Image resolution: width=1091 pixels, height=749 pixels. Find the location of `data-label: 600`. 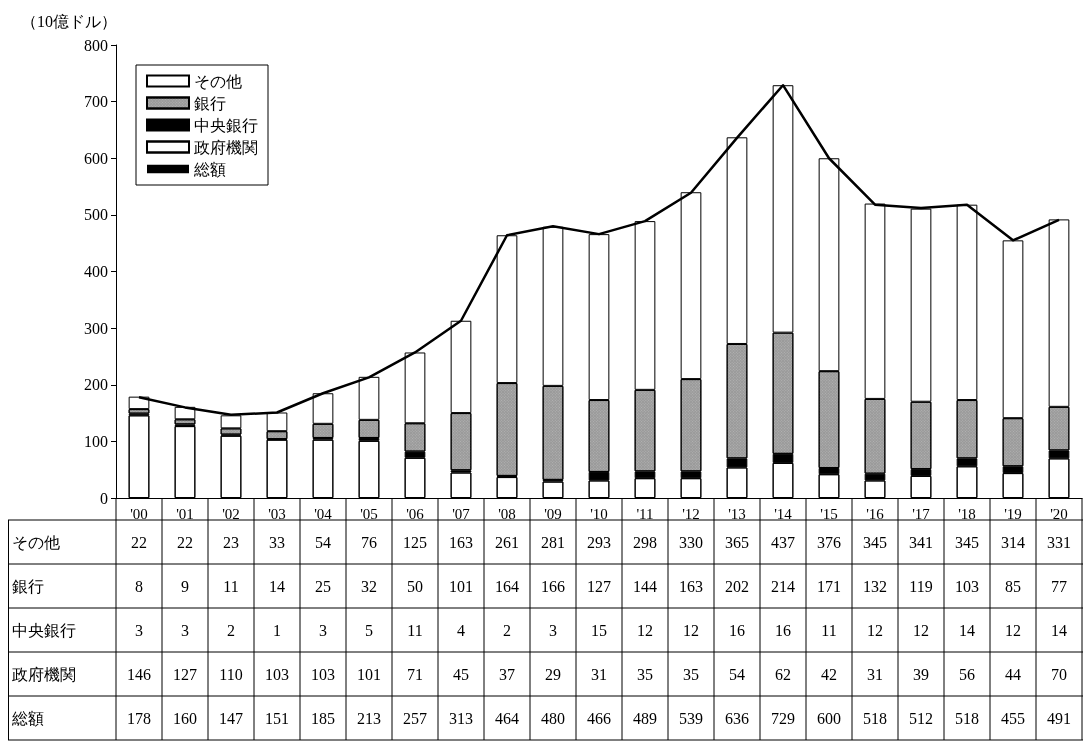

data-label: 600 is located at coordinates (829, 718).